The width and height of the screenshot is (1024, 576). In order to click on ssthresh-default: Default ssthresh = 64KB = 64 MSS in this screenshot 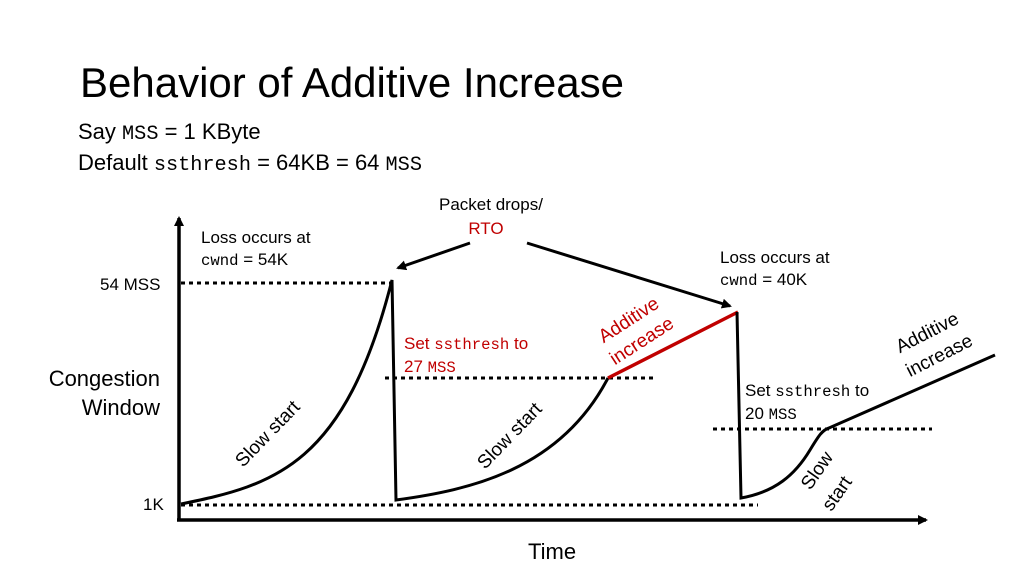, I will do `click(250, 164)`.